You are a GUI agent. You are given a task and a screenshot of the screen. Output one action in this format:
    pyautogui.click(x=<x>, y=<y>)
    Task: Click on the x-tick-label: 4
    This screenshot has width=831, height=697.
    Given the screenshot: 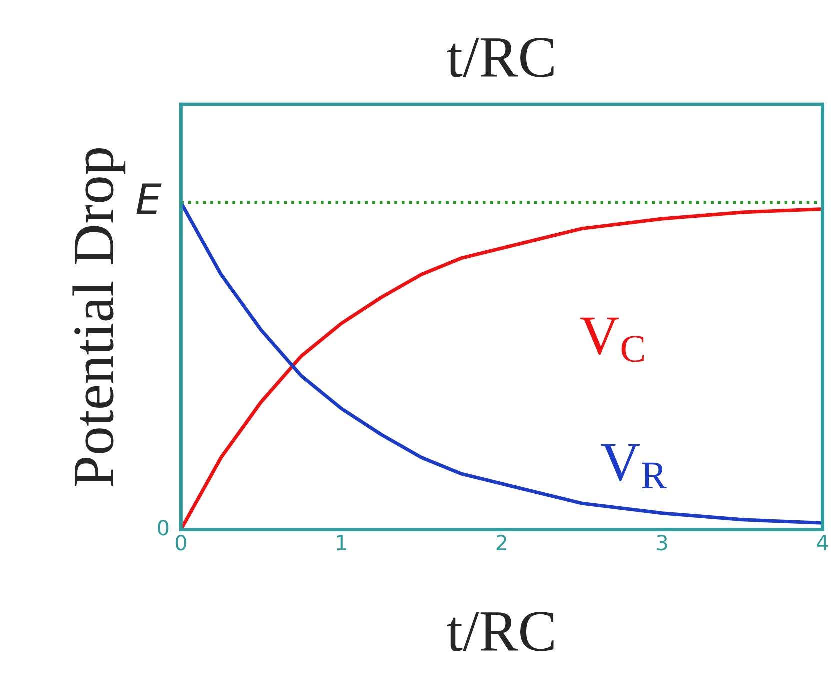 What is the action you would take?
    pyautogui.click(x=822, y=542)
    